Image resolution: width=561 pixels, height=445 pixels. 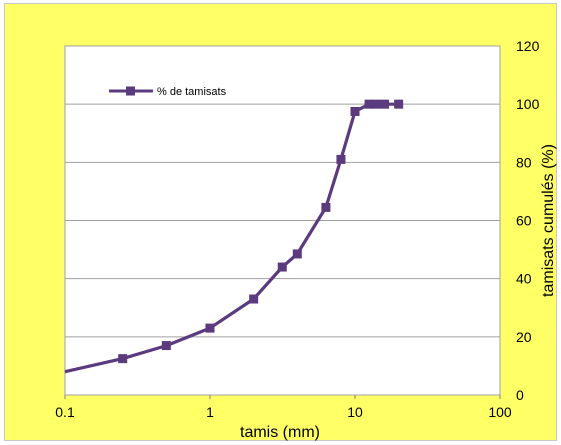 I want to click on y-tick-label: 0, so click(x=520, y=395).